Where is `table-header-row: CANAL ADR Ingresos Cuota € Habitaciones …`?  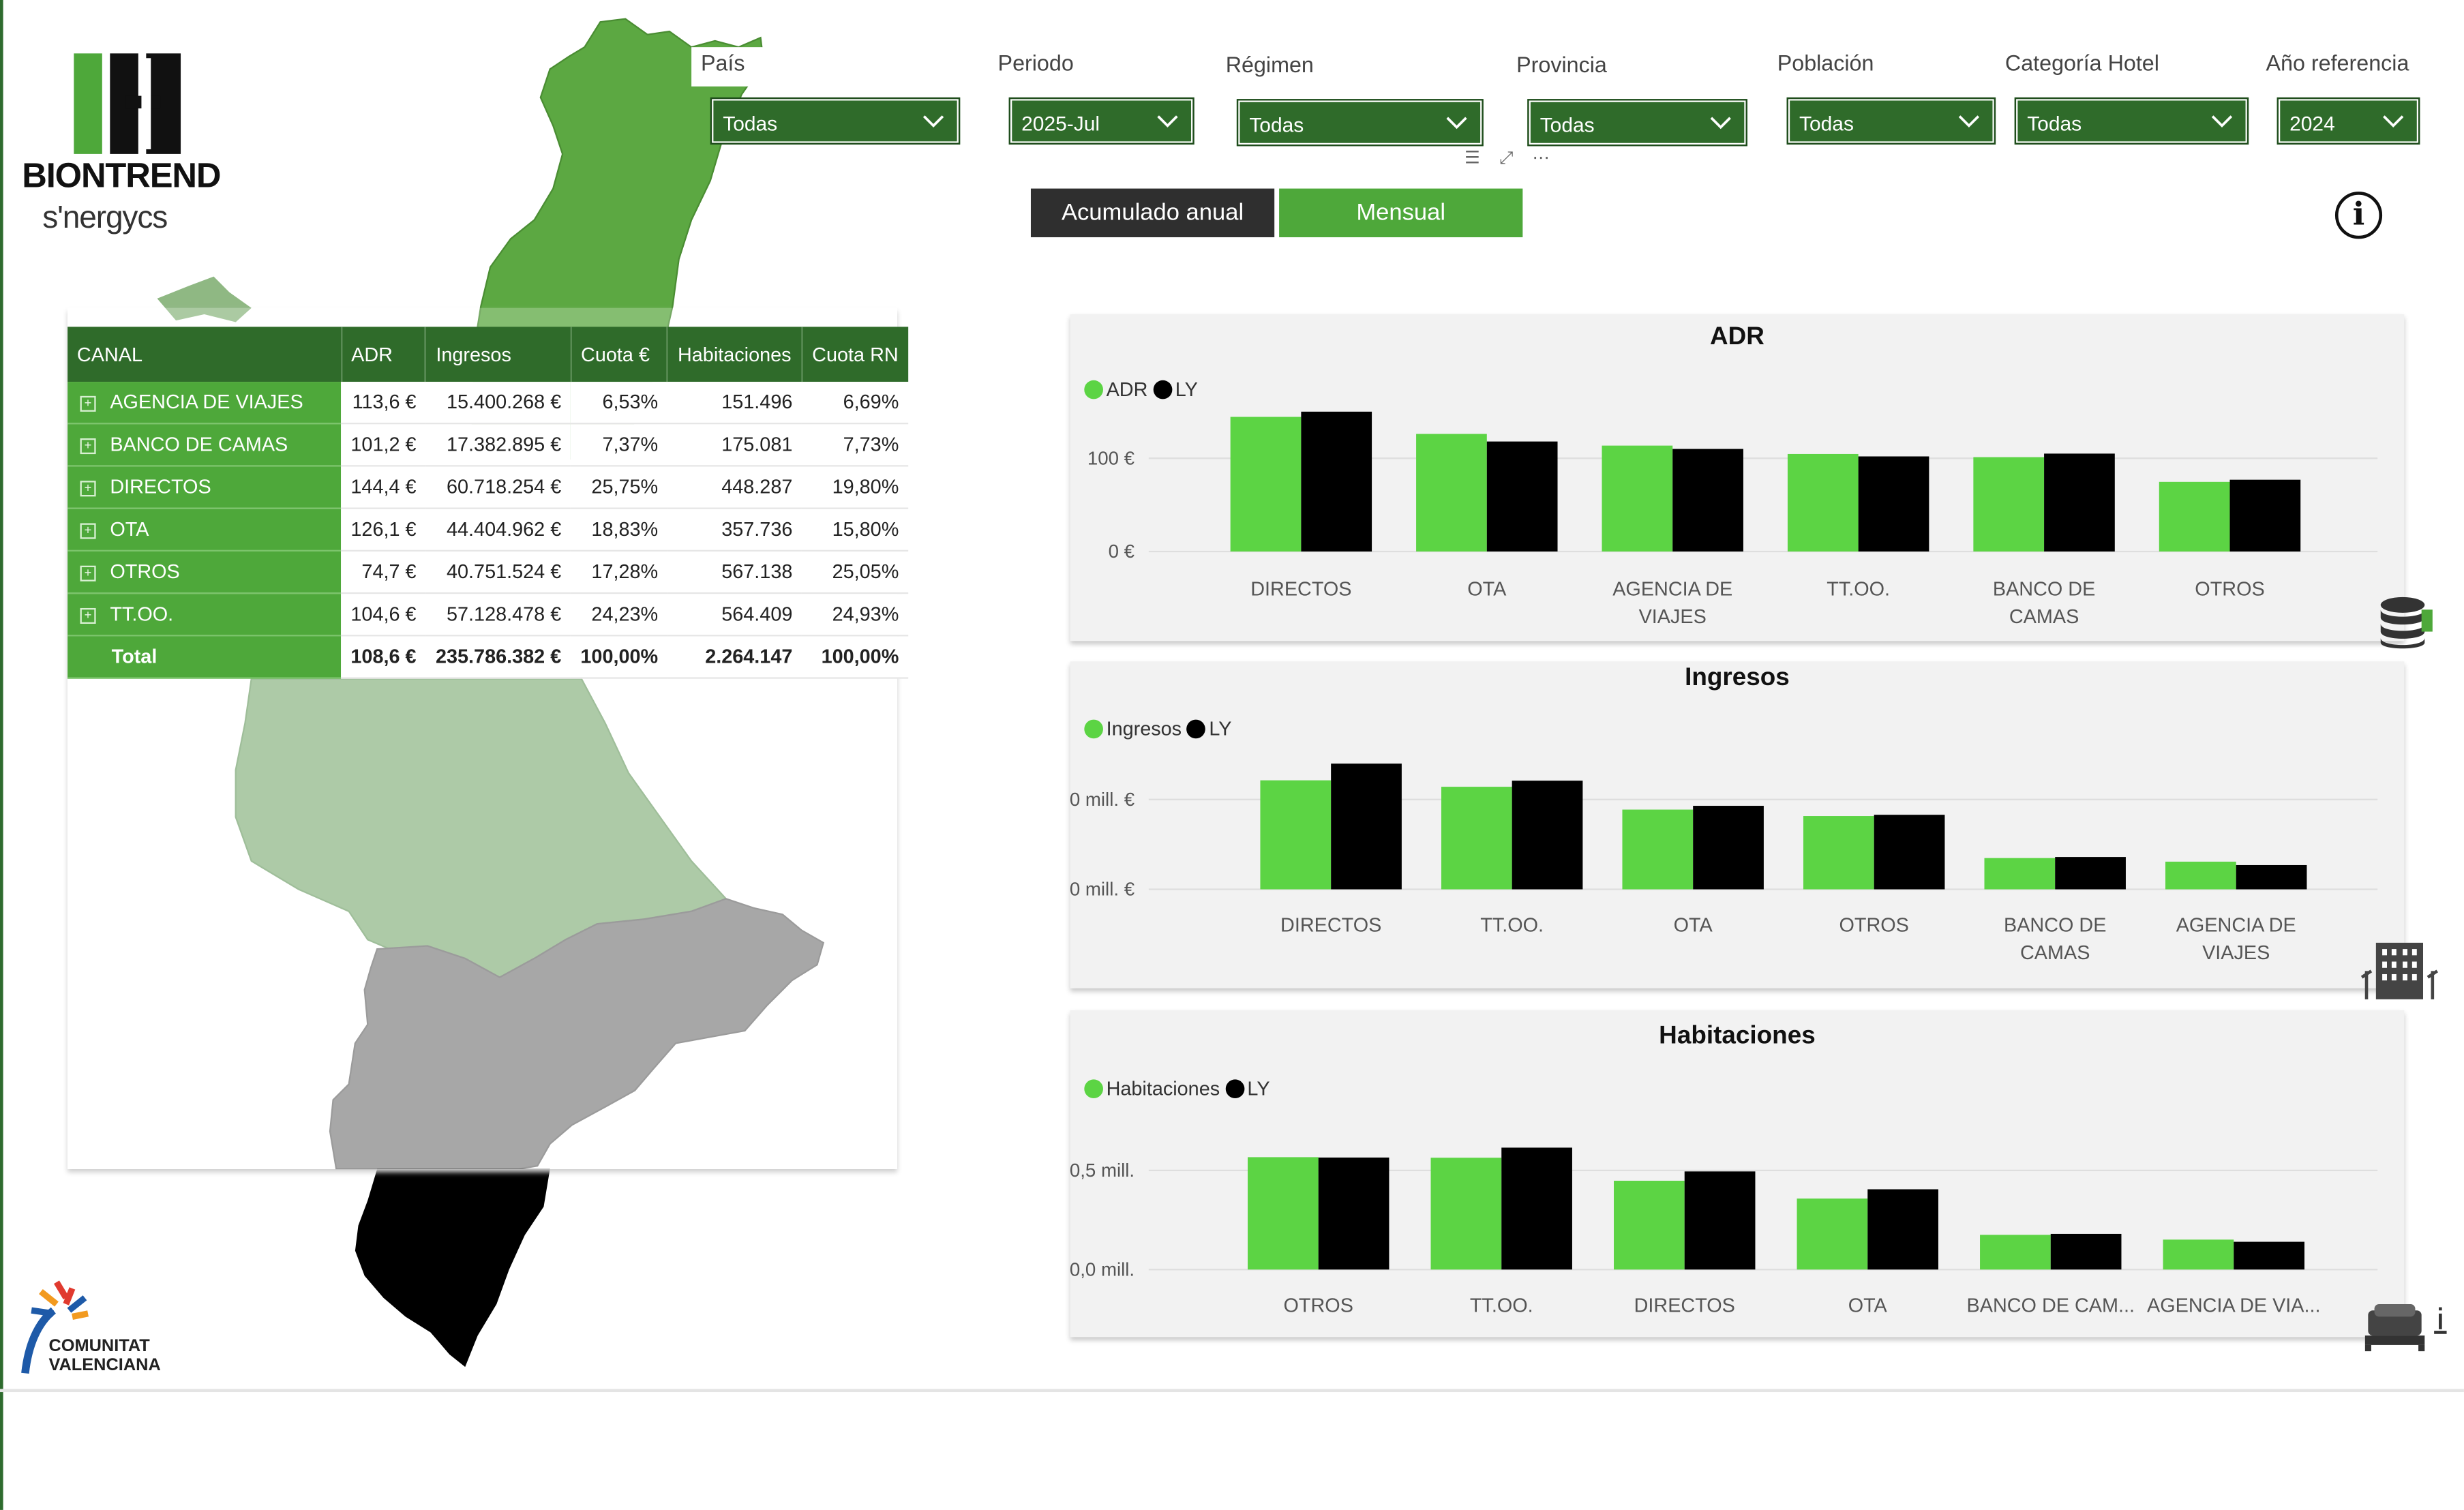 table-header-row: CANAL ADR Ingresos Cuota € Habitaciones … is located at coordinates (488, 354).